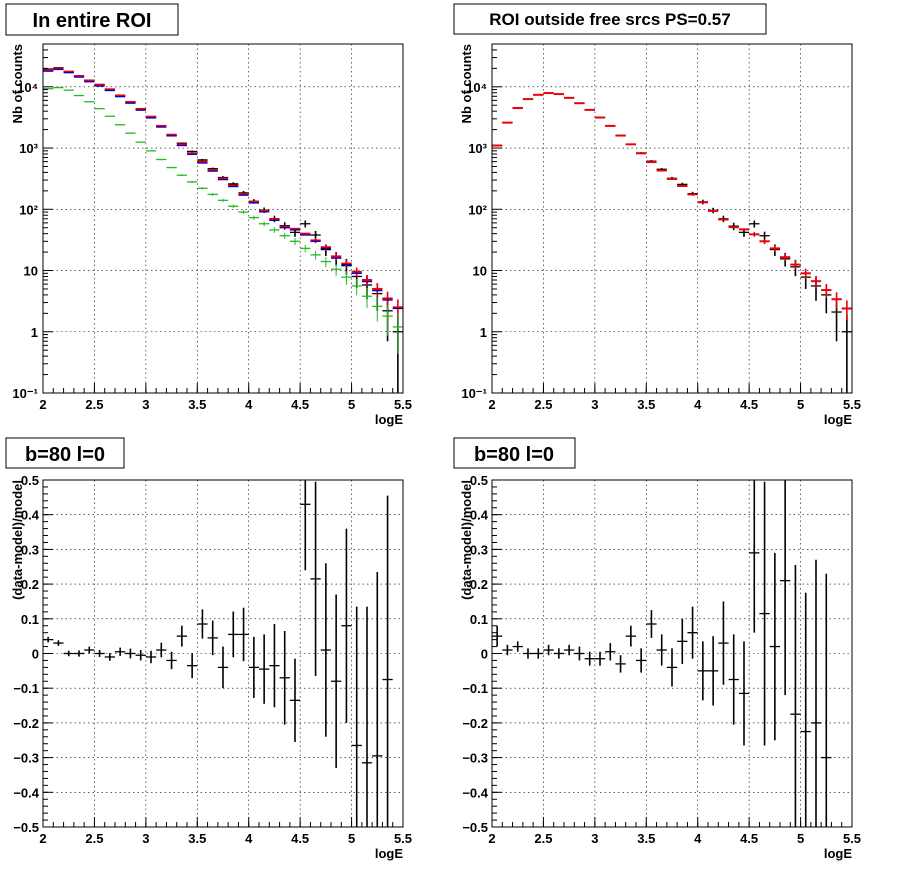 Image resolution: width=898 pixels, height=871 pixels. What do you see at coordinates (477, 148) in the screenshot?
I see `y-tick-label: 10³` at bounding box center [477, 148].